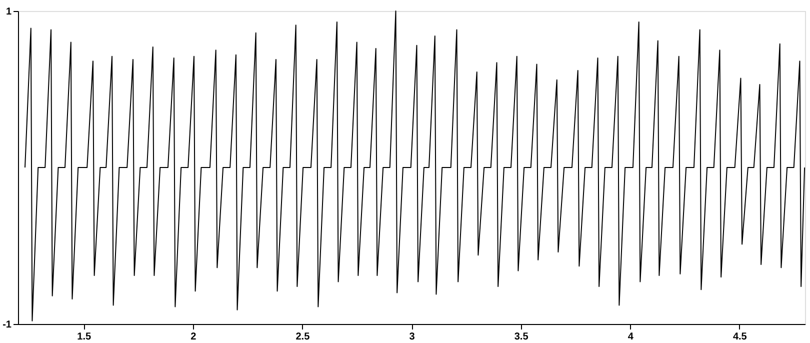 This screenshot has height=343, width=810. I want to click on x-tick-label: 1.5, so click(84, 337).